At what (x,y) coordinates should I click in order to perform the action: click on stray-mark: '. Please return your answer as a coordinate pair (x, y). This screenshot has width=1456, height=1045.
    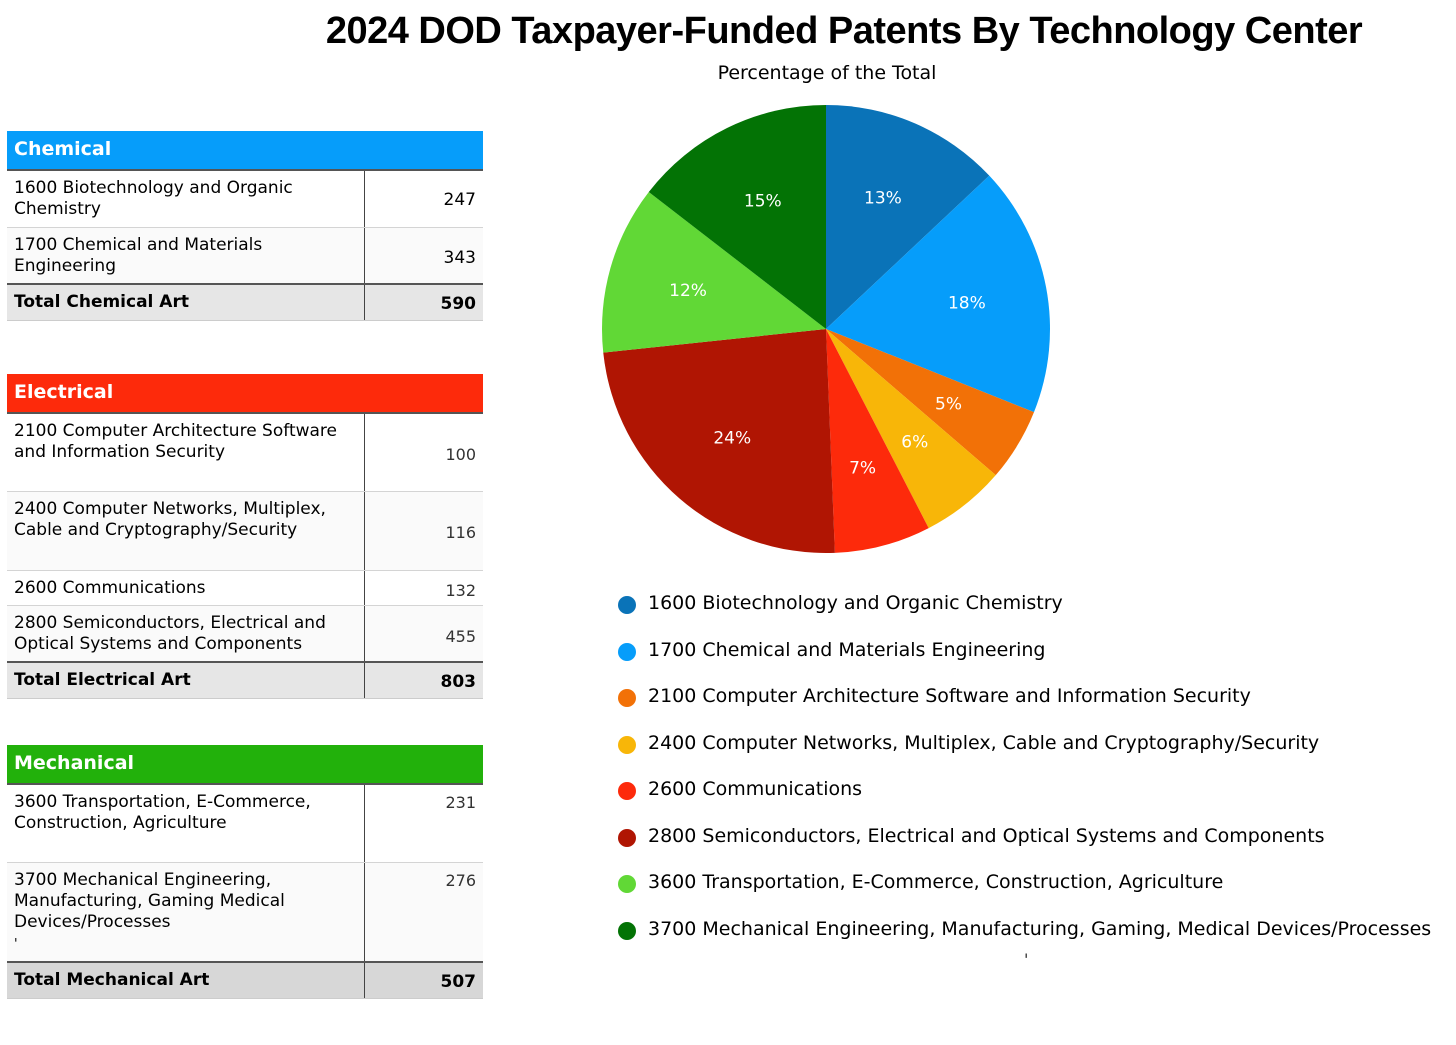
    Looking at the image, I should click on (16, 944).